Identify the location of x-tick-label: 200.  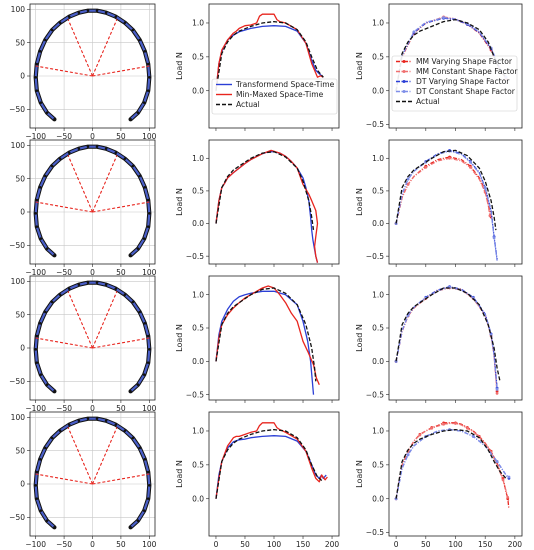
(515, 544).